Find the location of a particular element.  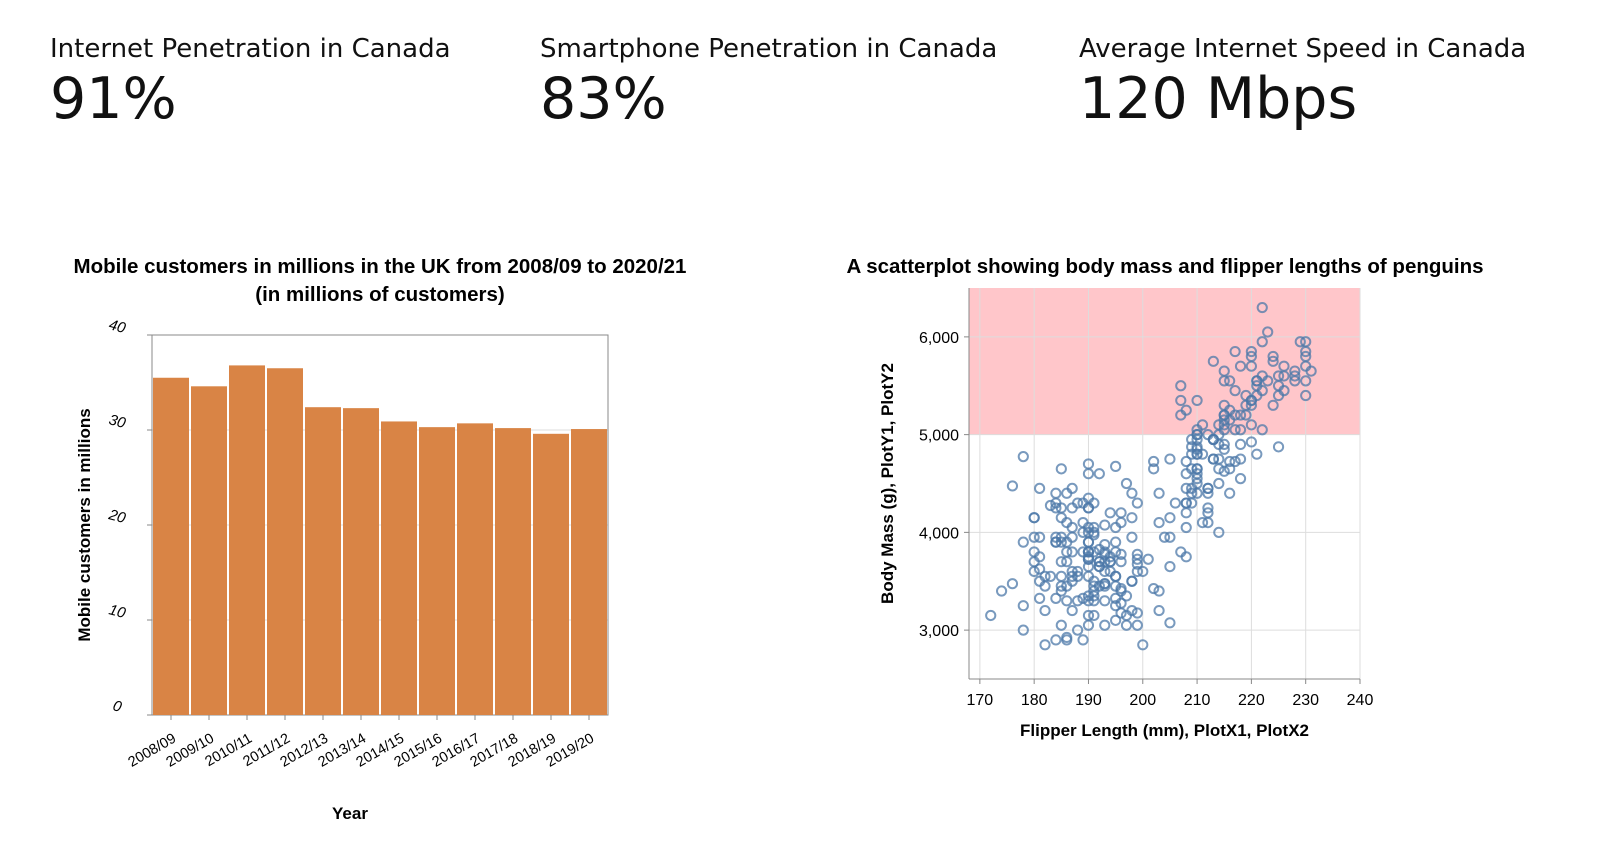

scatter-x-tick-label: 220 is located at coordinates (1251, 700).